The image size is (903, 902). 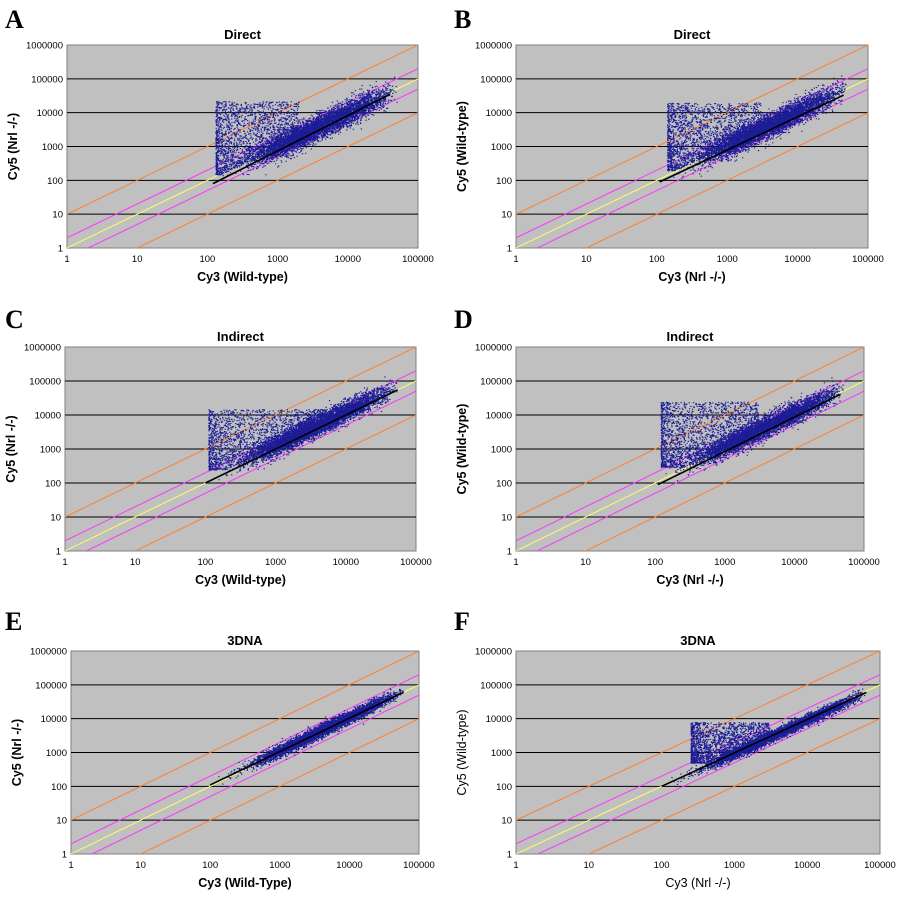 What do you see at coordinates (244, 883) in the screenshot?
I see `x-axis-label: Cy3 (Wild-Type)` at bounding box center [244, 883].